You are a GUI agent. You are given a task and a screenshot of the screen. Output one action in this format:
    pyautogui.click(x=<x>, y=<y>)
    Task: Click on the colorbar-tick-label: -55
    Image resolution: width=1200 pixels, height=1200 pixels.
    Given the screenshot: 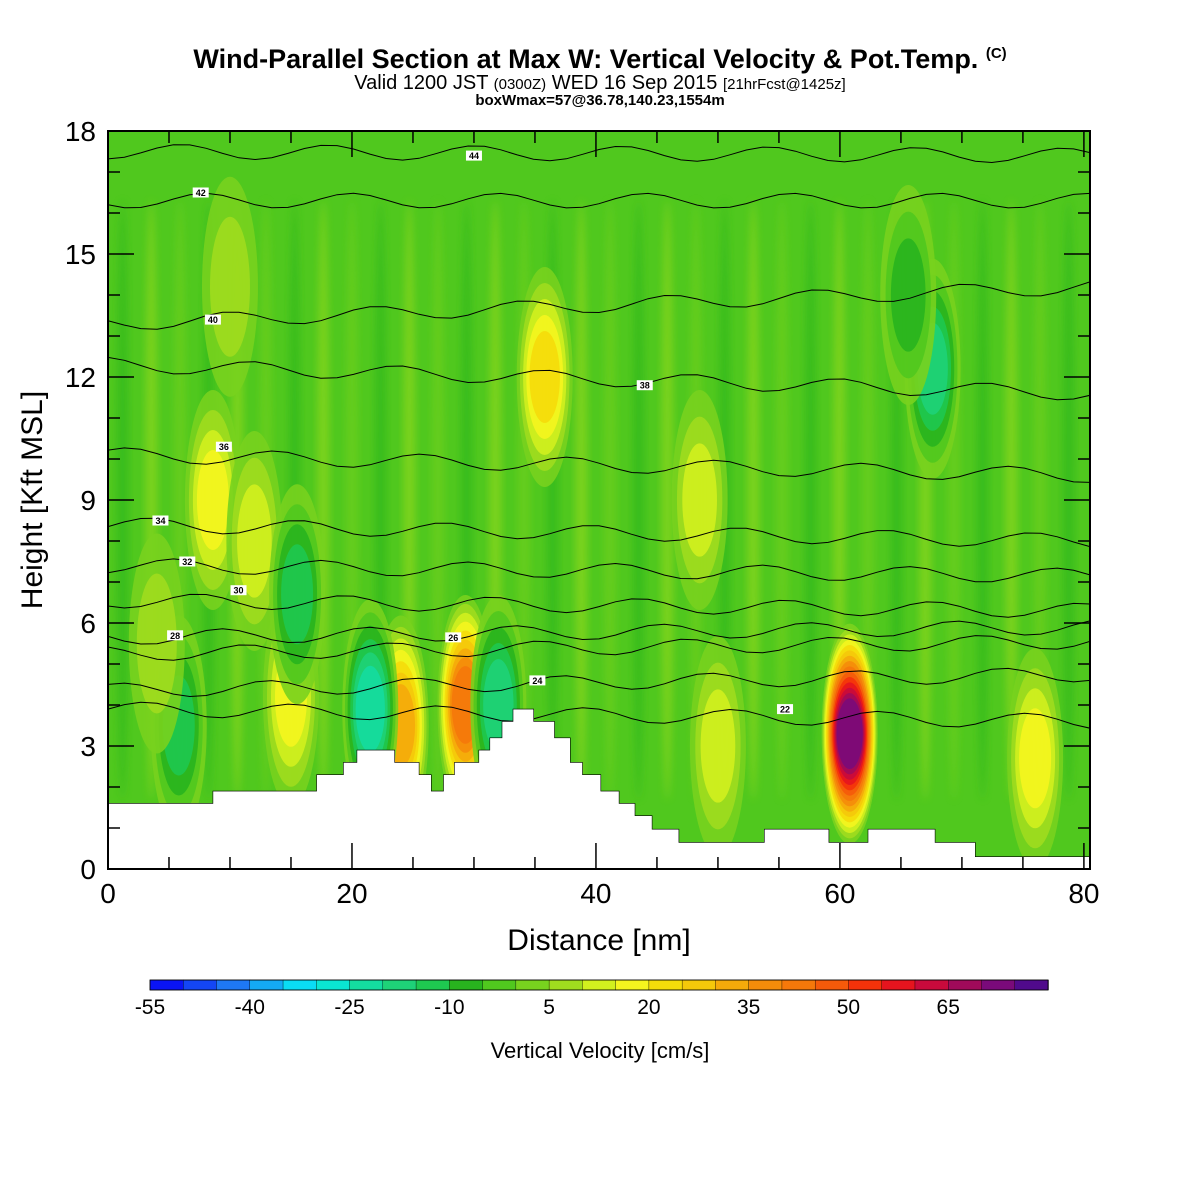 What is the action you would take?
    pyautogui.click(x=150, y=1007)
    